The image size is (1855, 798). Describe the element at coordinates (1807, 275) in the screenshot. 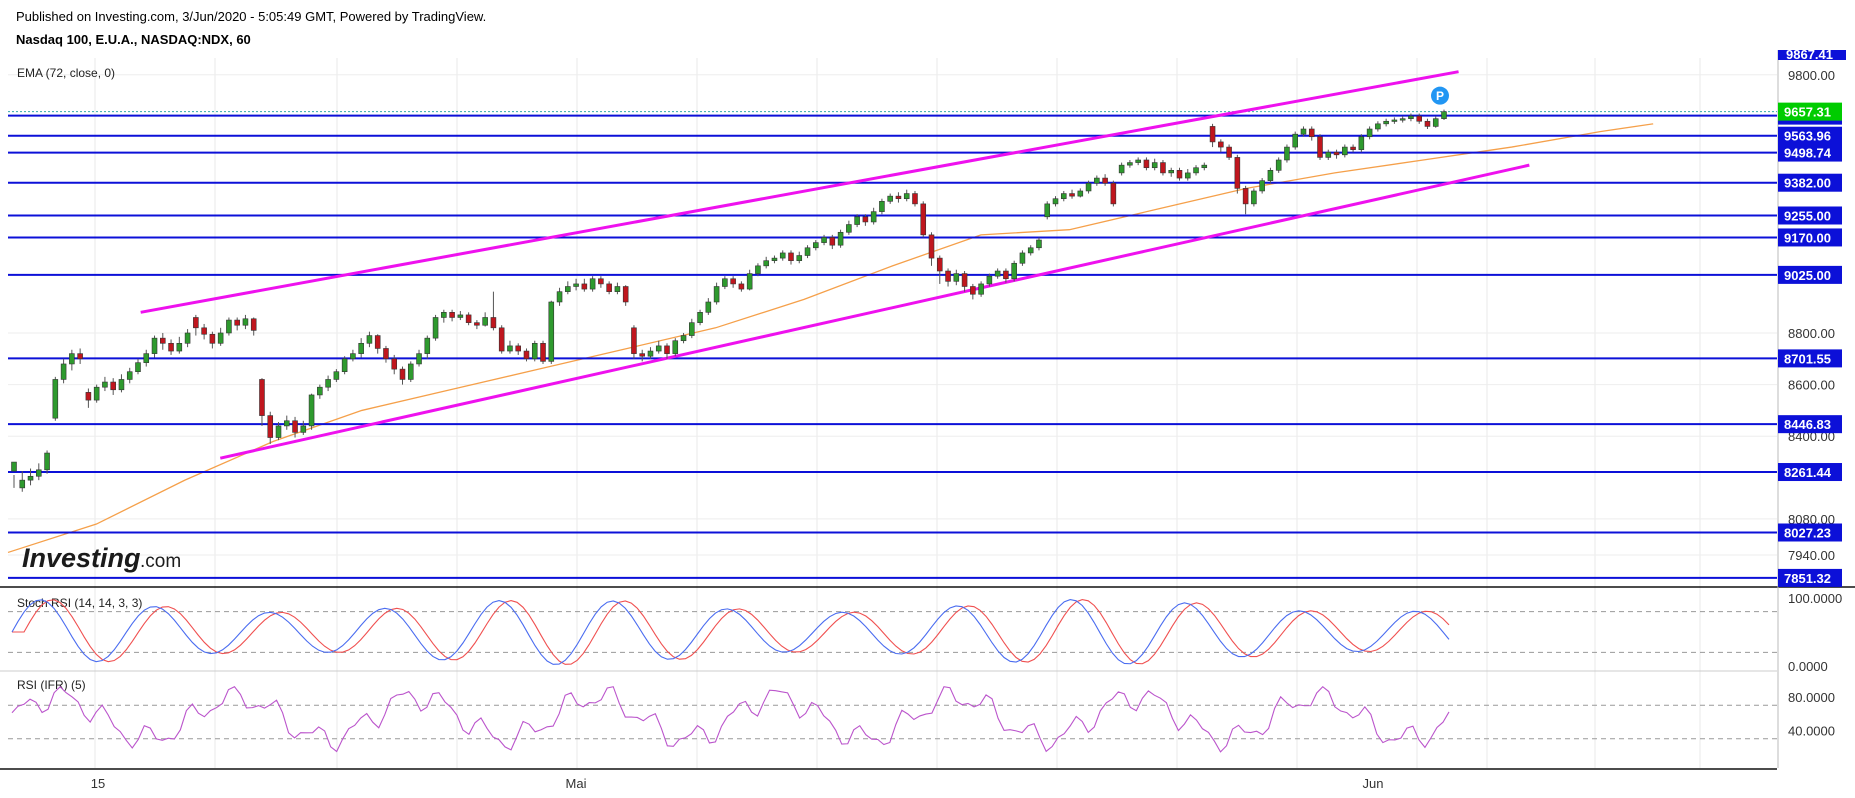

I see `price-tag-label: 9025.00` at that location.